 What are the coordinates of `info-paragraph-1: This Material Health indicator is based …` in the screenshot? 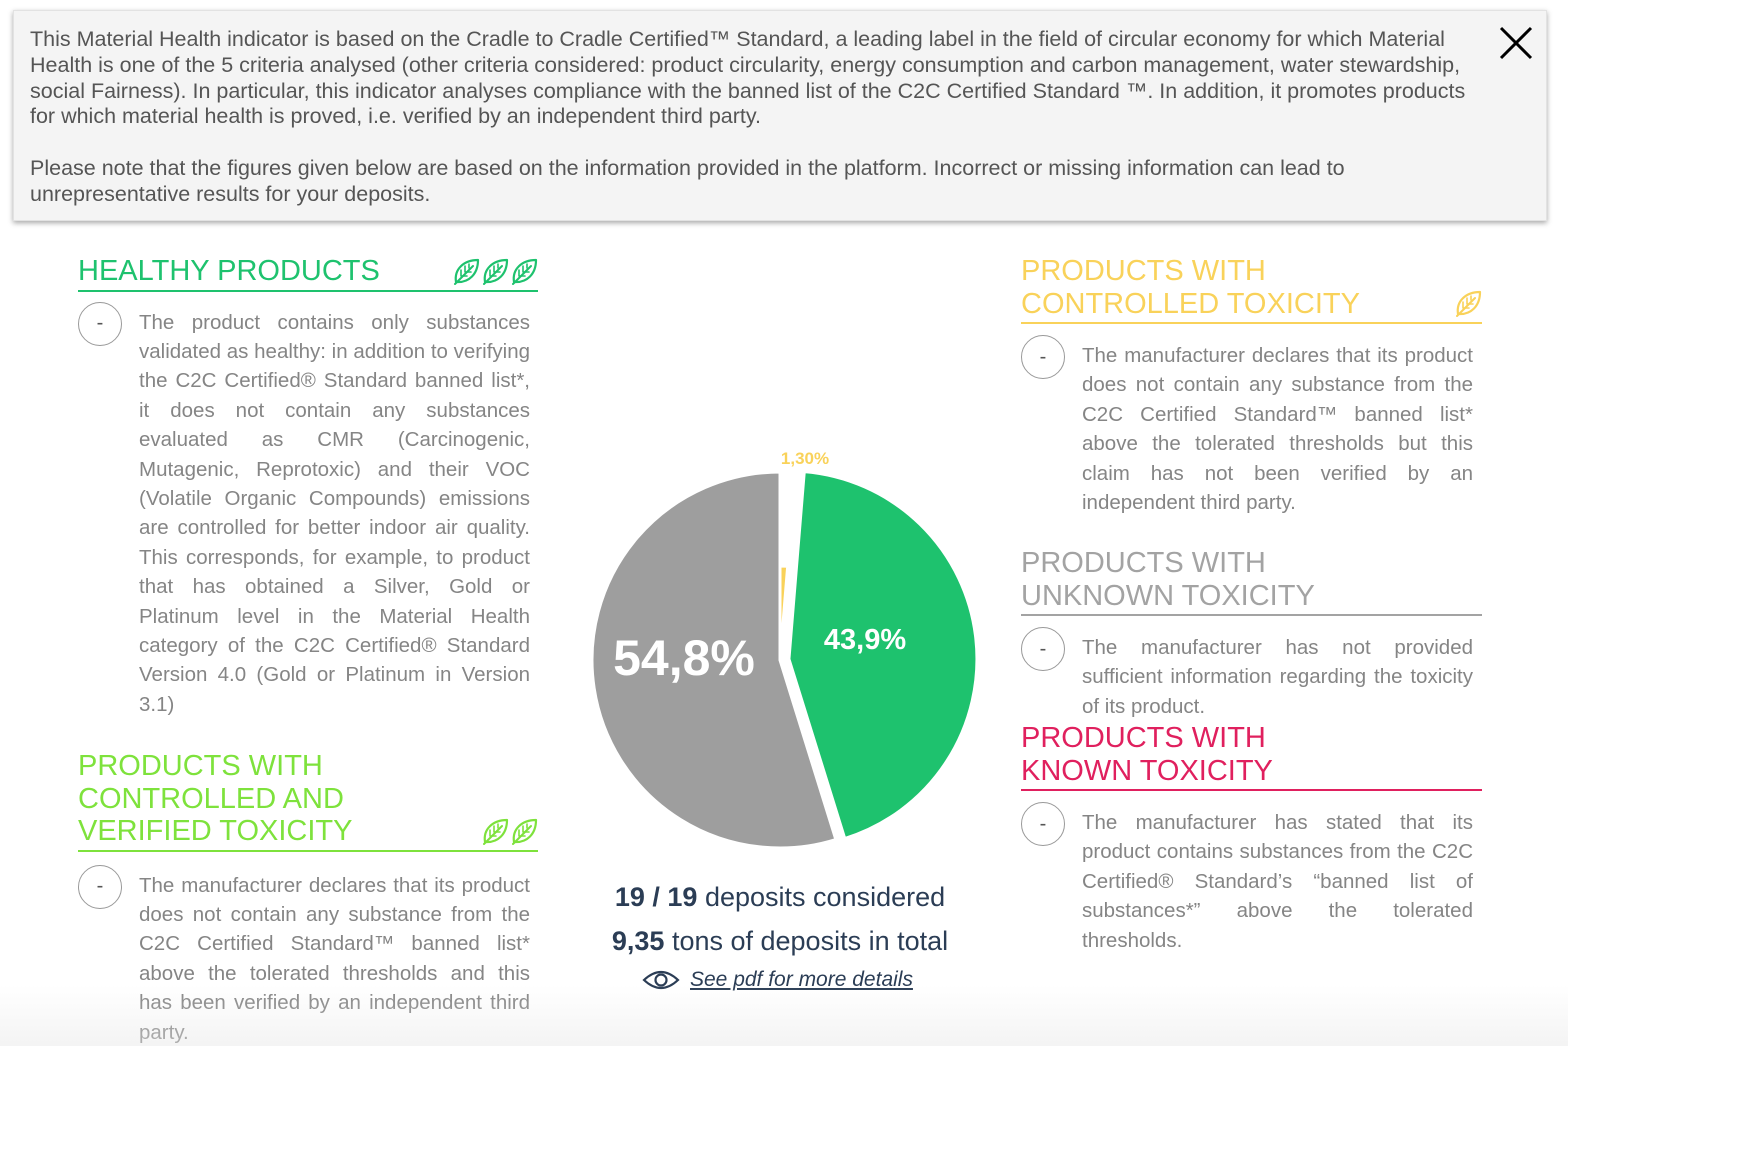 It's located at (748, 78).